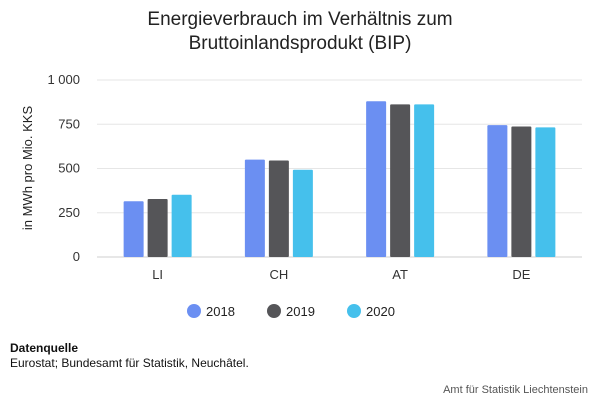 This screenshot has height=400, width=600. Describe the element at coordinates (76, 256) in the screenshot. I see `y-tick-label: 0` at that location.